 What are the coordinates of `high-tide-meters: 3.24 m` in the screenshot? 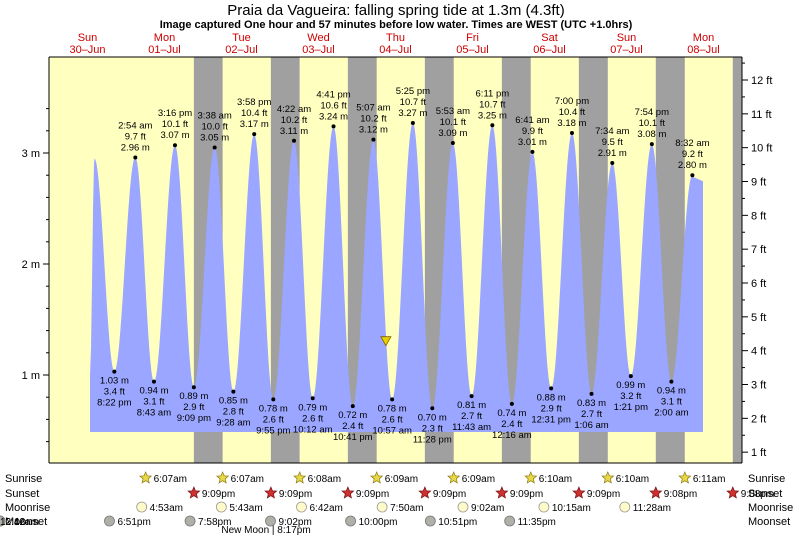 It's located at (333, 116).